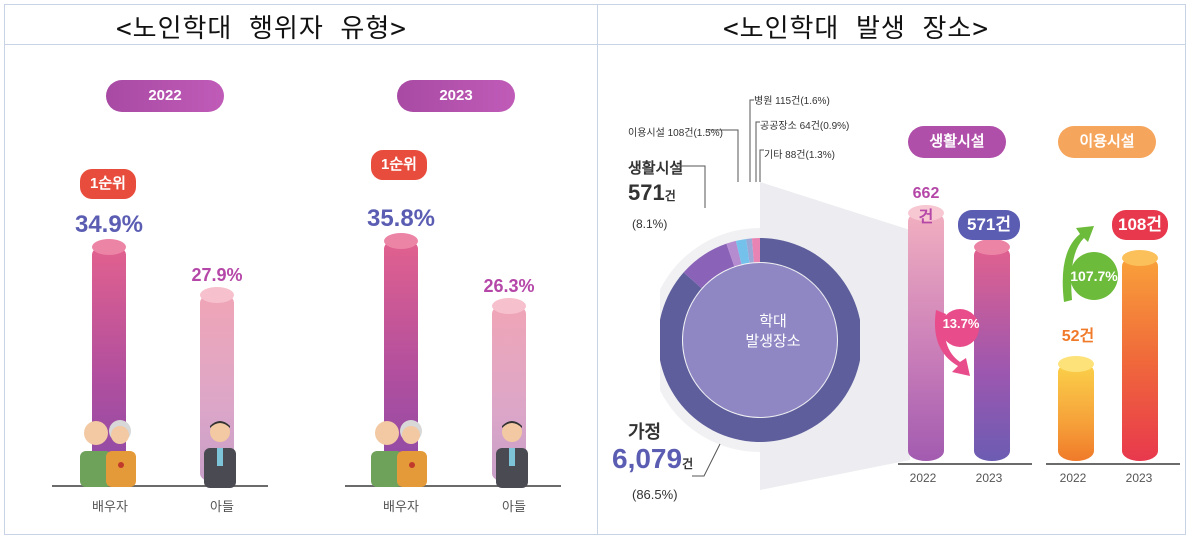  Describe the element at coordinates (805, 126) in the screenshot. I see `label-public-place: 공공장소 64건(0.9%)` at that location.